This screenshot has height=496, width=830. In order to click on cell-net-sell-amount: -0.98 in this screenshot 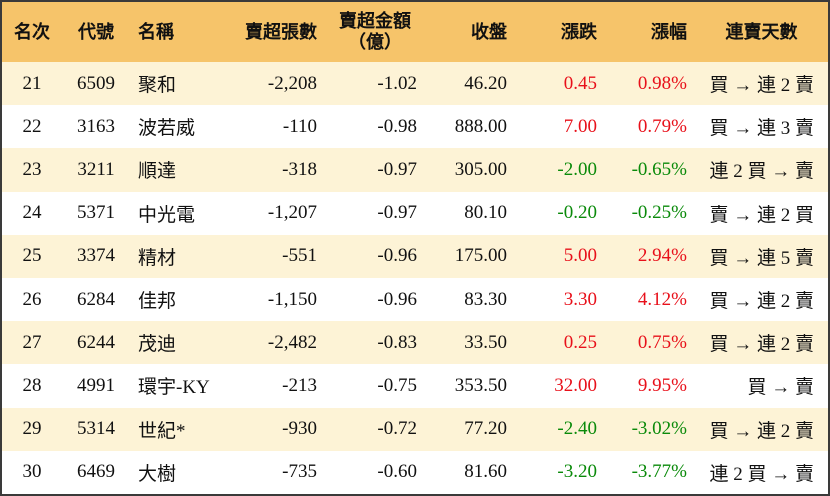, I will do `click(375, 127)`.